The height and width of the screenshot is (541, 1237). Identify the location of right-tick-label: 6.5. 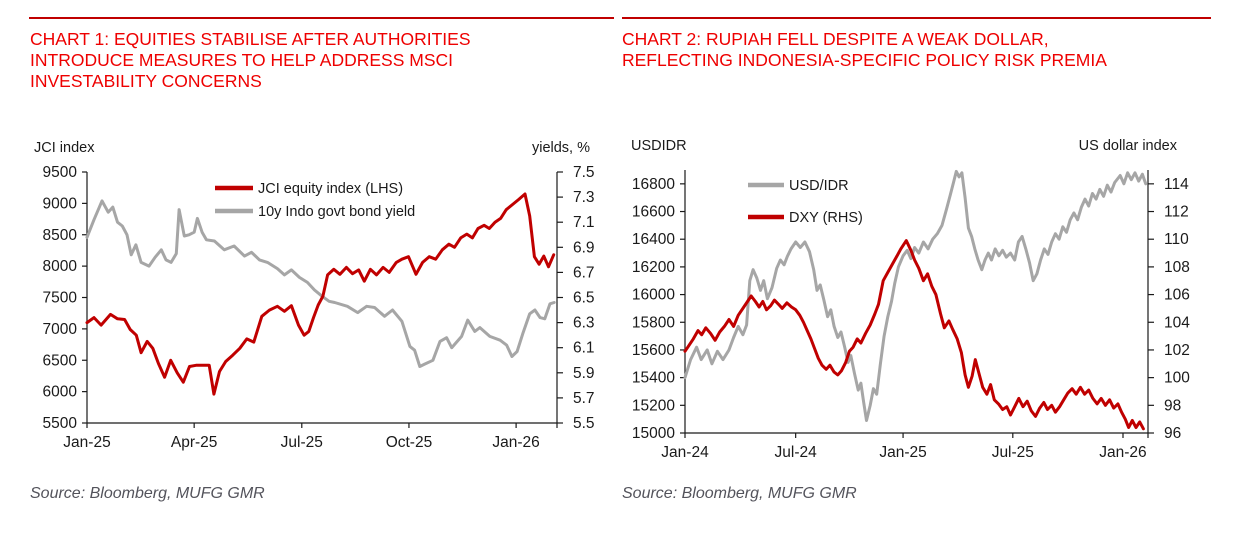
(584, 298).